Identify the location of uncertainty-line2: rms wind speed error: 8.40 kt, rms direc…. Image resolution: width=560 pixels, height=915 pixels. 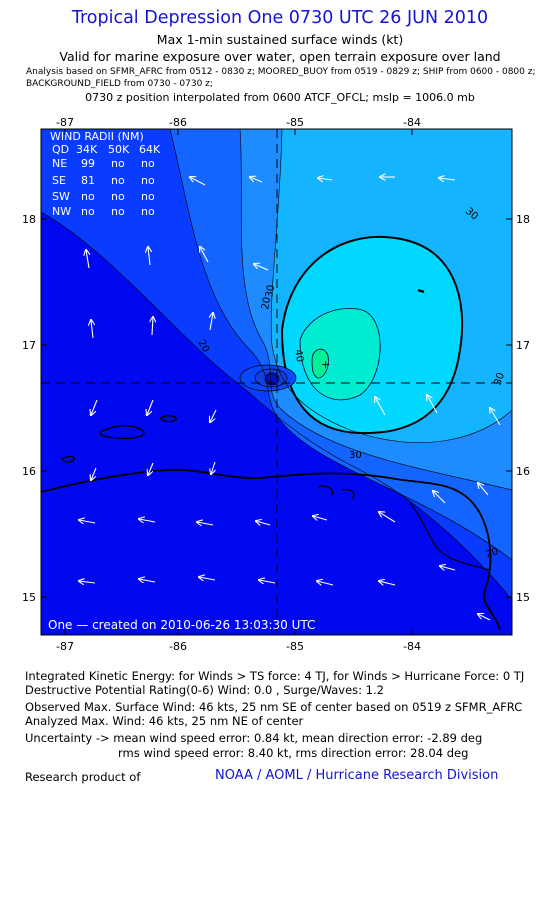
(293, 753).